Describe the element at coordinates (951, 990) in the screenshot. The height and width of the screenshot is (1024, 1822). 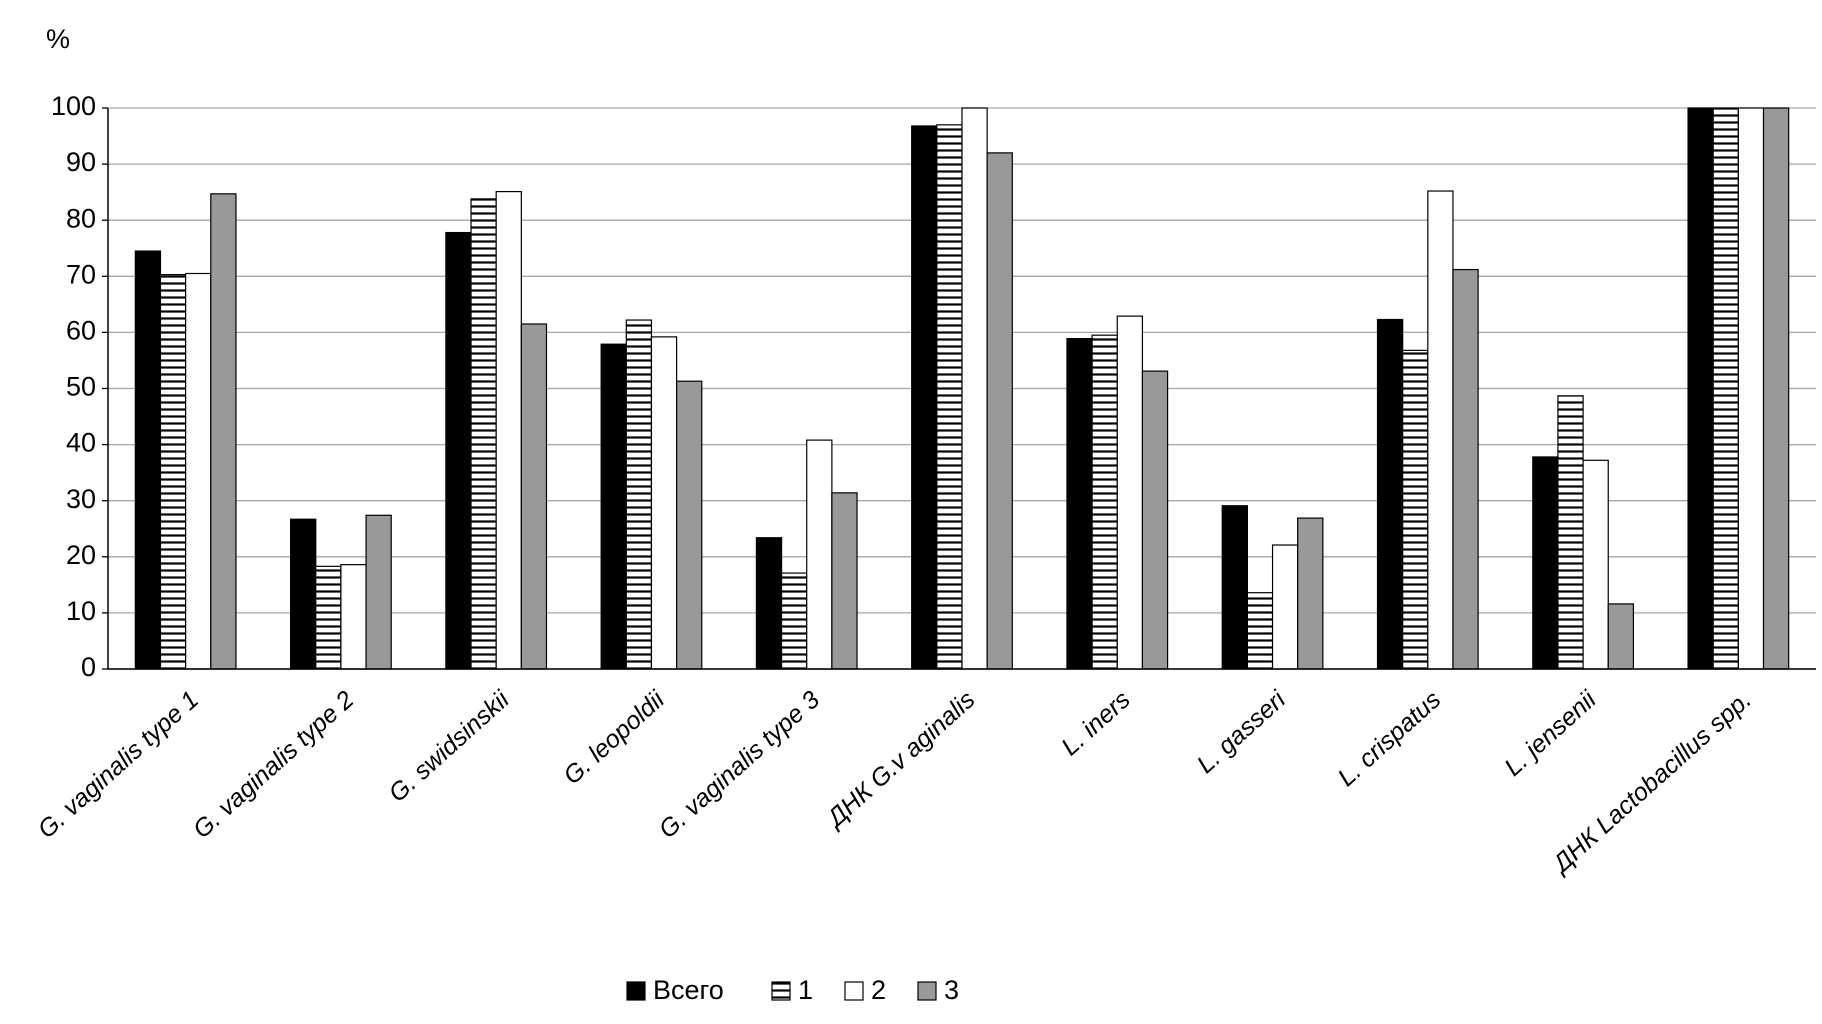
I see `legend-label: 3` at that location.